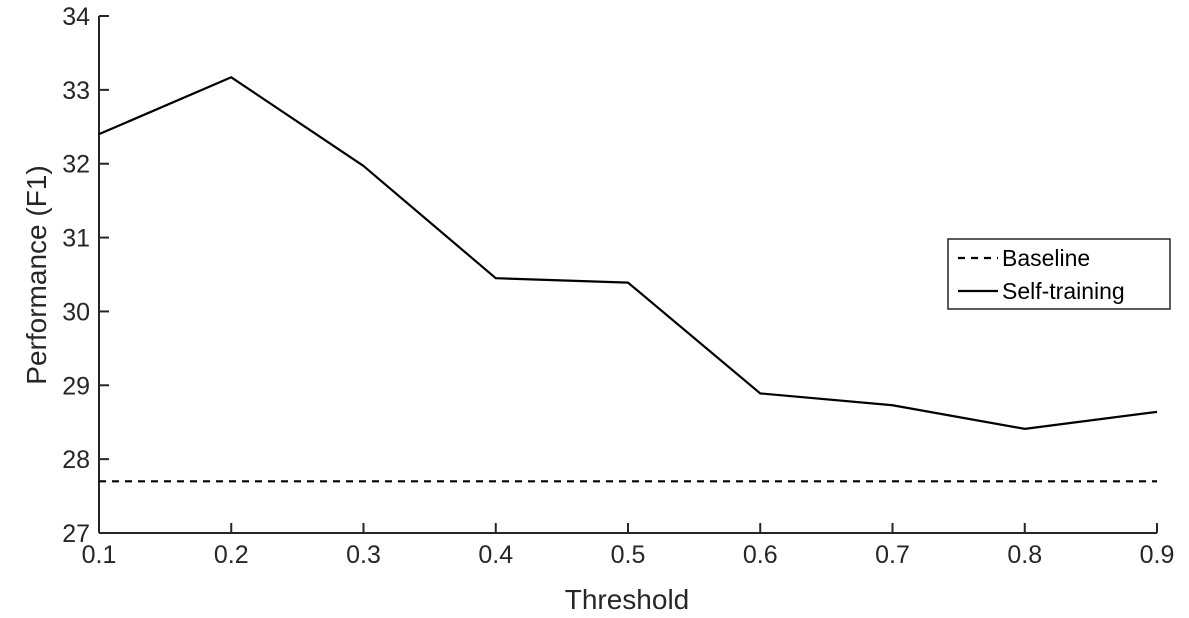 Image resolution: width=1189 pixels, height=618 pixels. Describe the element at coordinates (76, 165) in the screenshot. I see `y-tick-label: 32` at that location.